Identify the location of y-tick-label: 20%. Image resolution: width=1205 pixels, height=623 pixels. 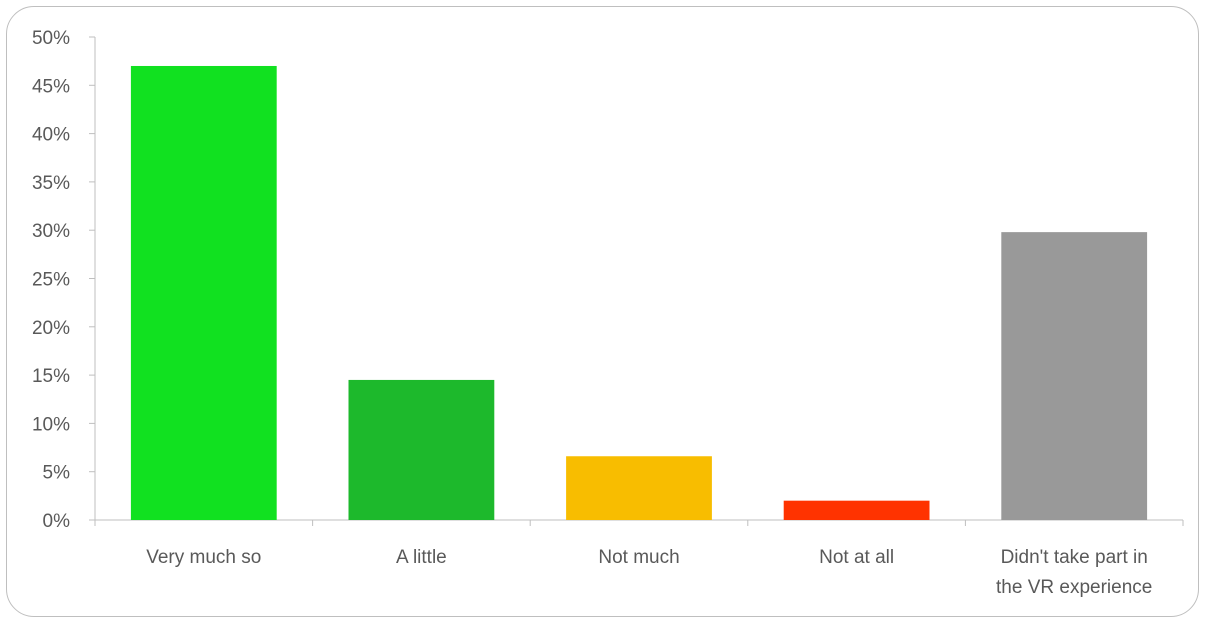
(51, 328).